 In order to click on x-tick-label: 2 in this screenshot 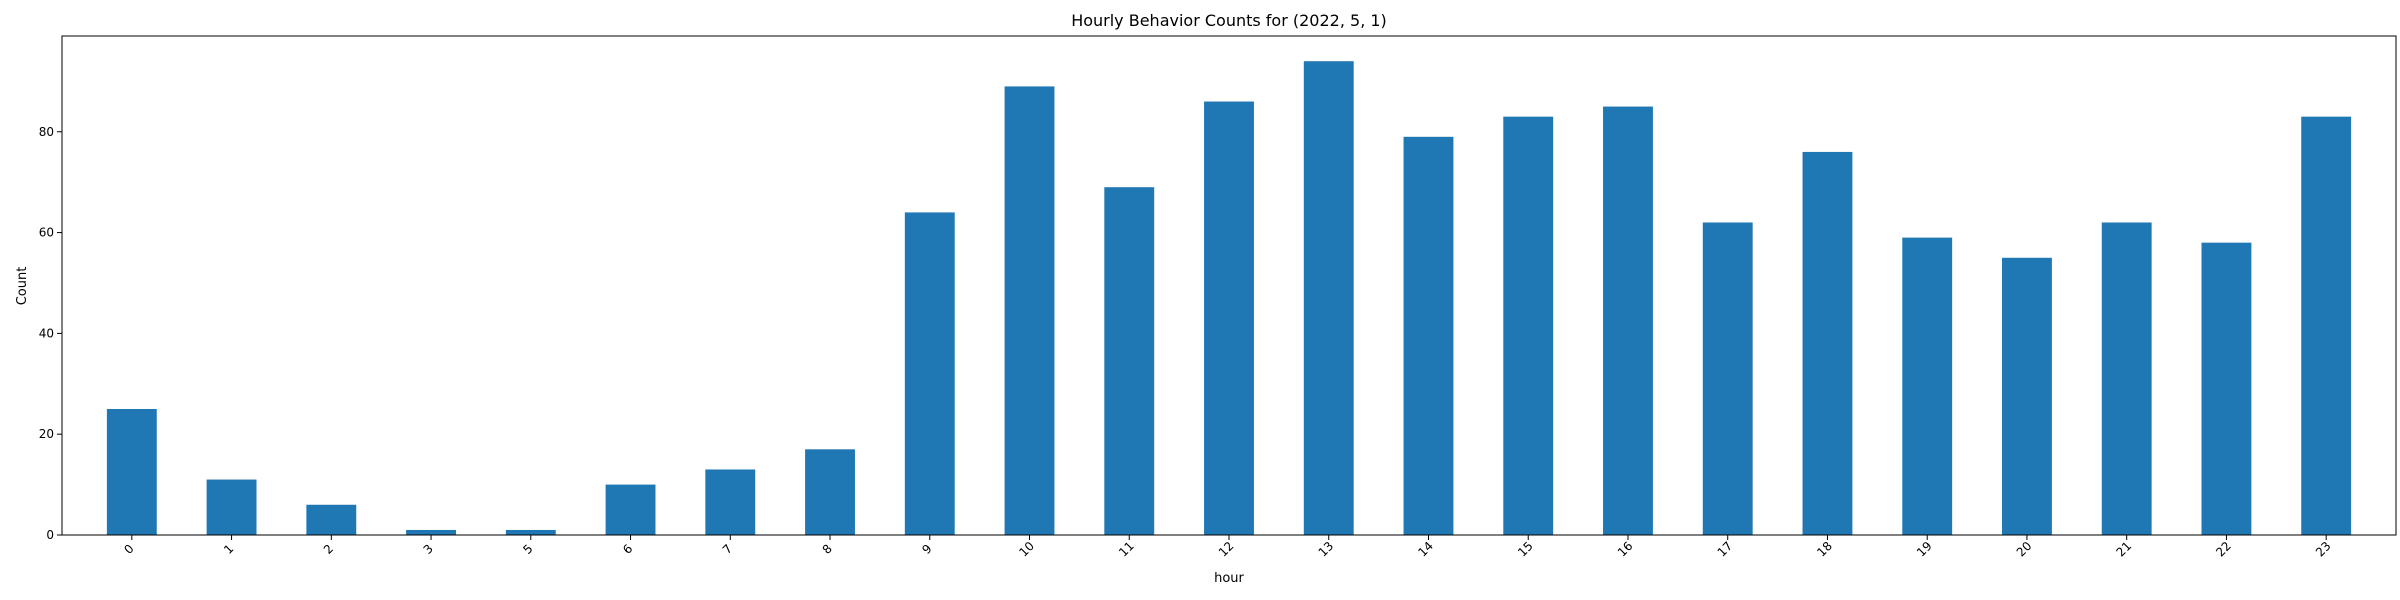, I will do `click(328, 549)`.